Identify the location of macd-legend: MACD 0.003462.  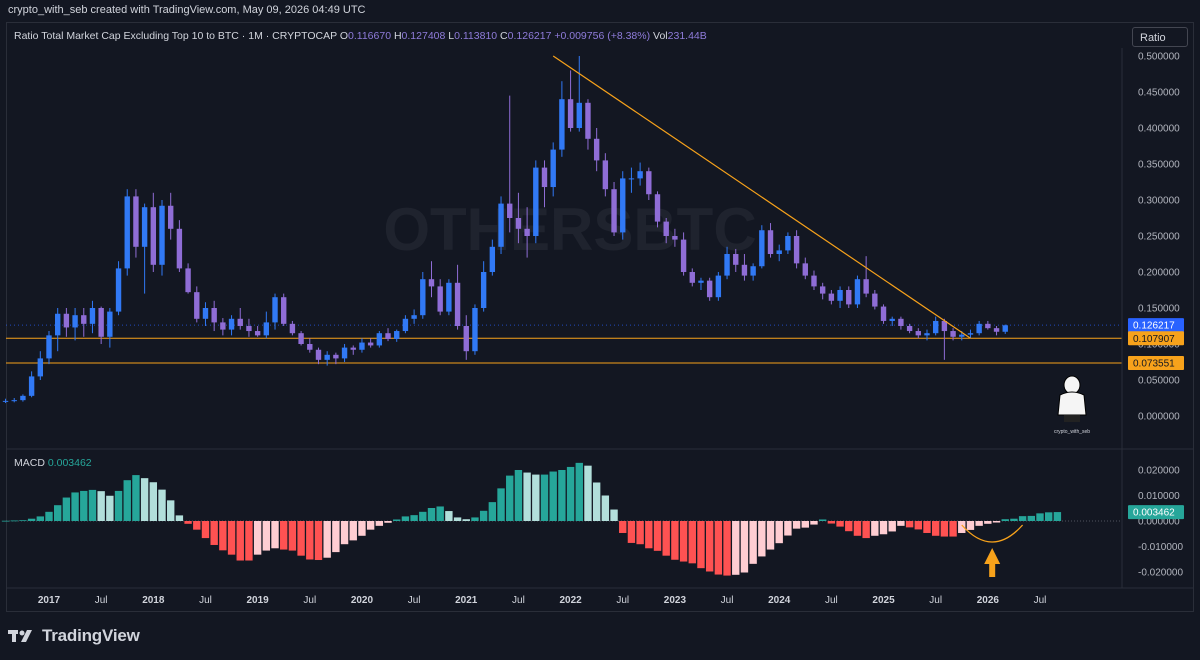
(53, 463).